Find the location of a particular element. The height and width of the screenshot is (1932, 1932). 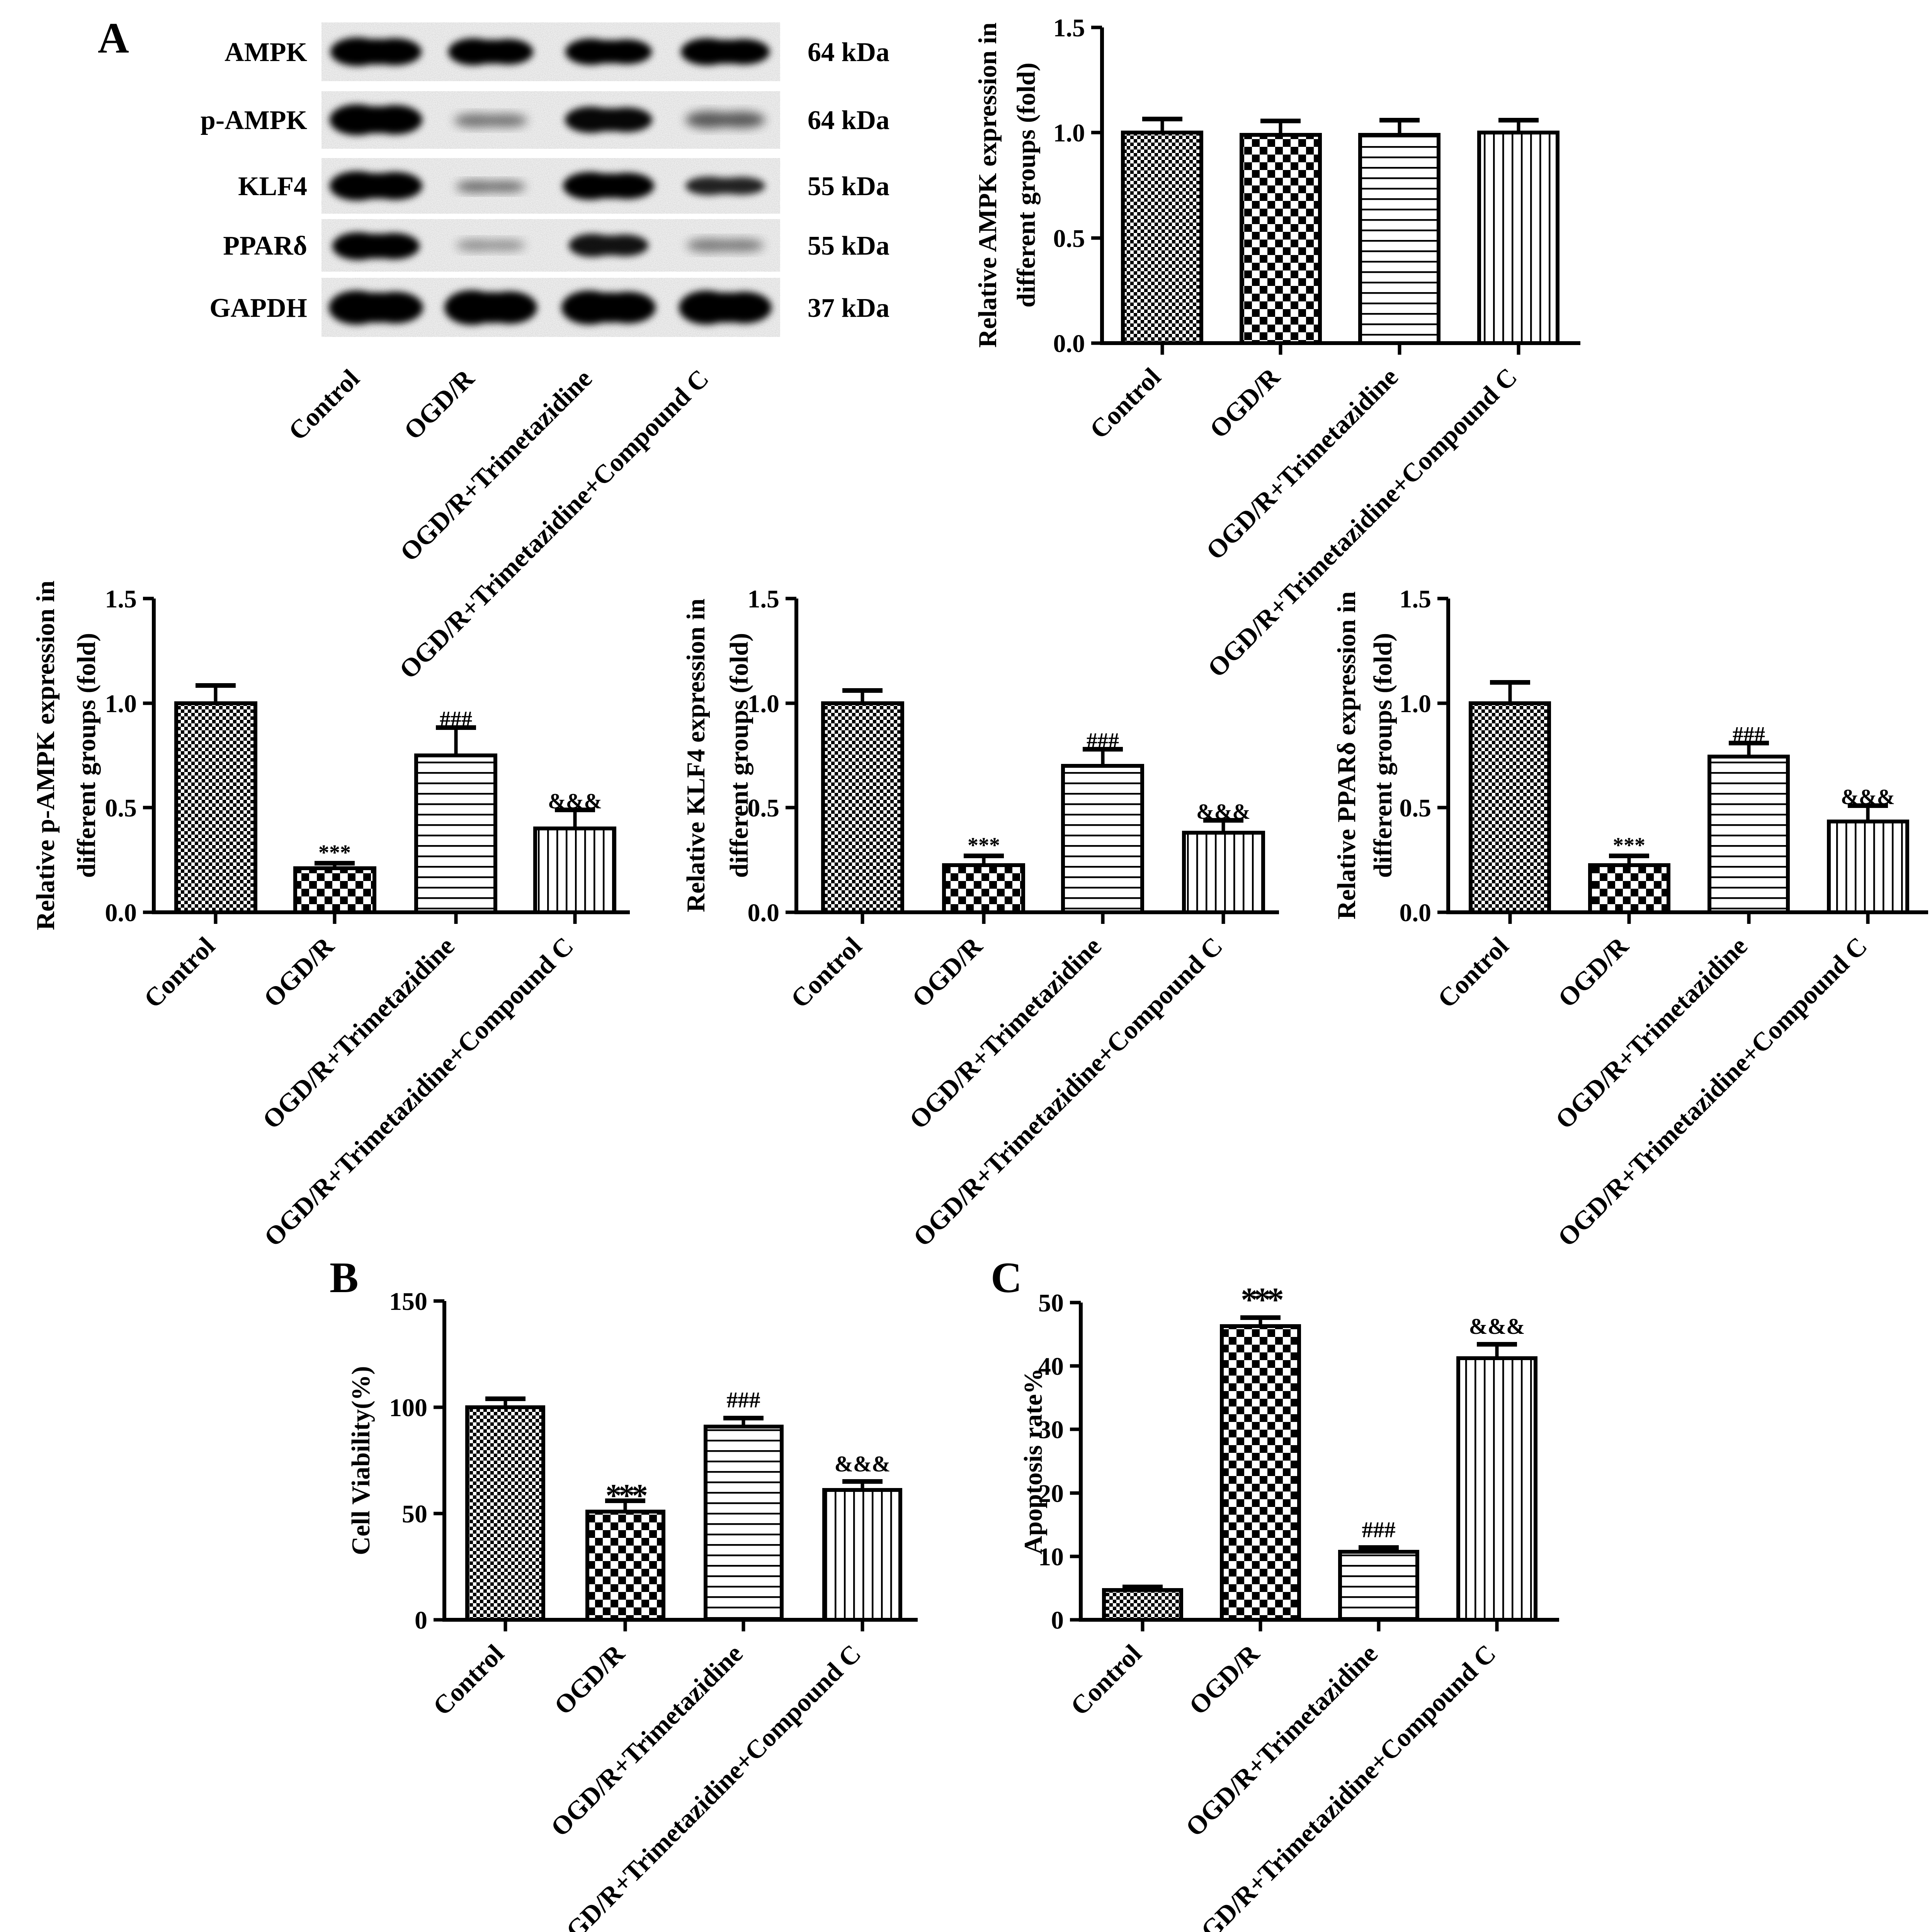

svg-text: KLF4 is located at coordinates (273, 186).